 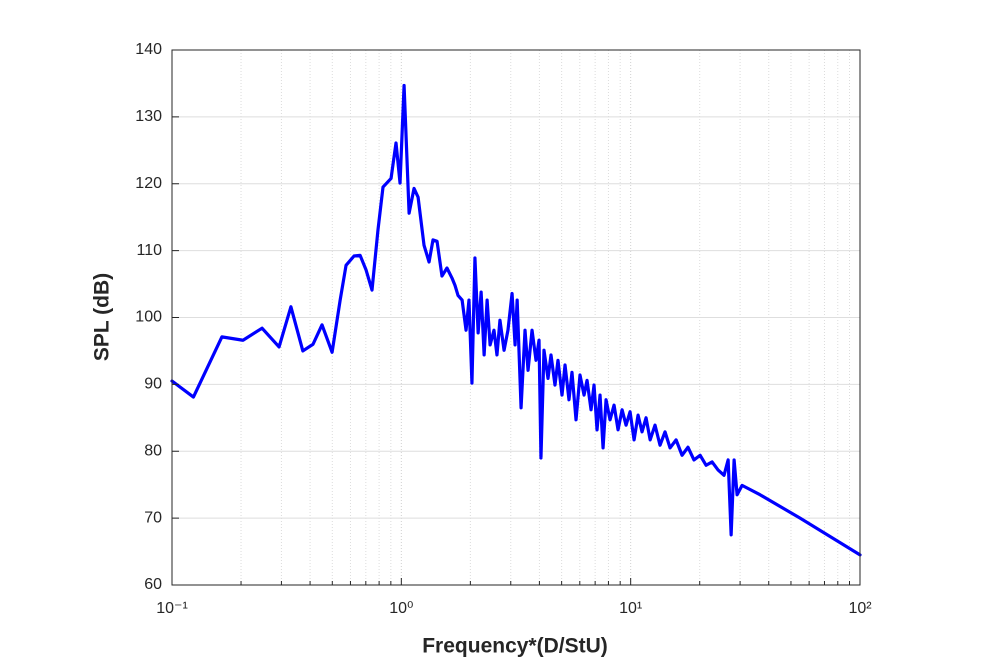 I want to click on y-tick-label: 120, so click(x=148, y=183).